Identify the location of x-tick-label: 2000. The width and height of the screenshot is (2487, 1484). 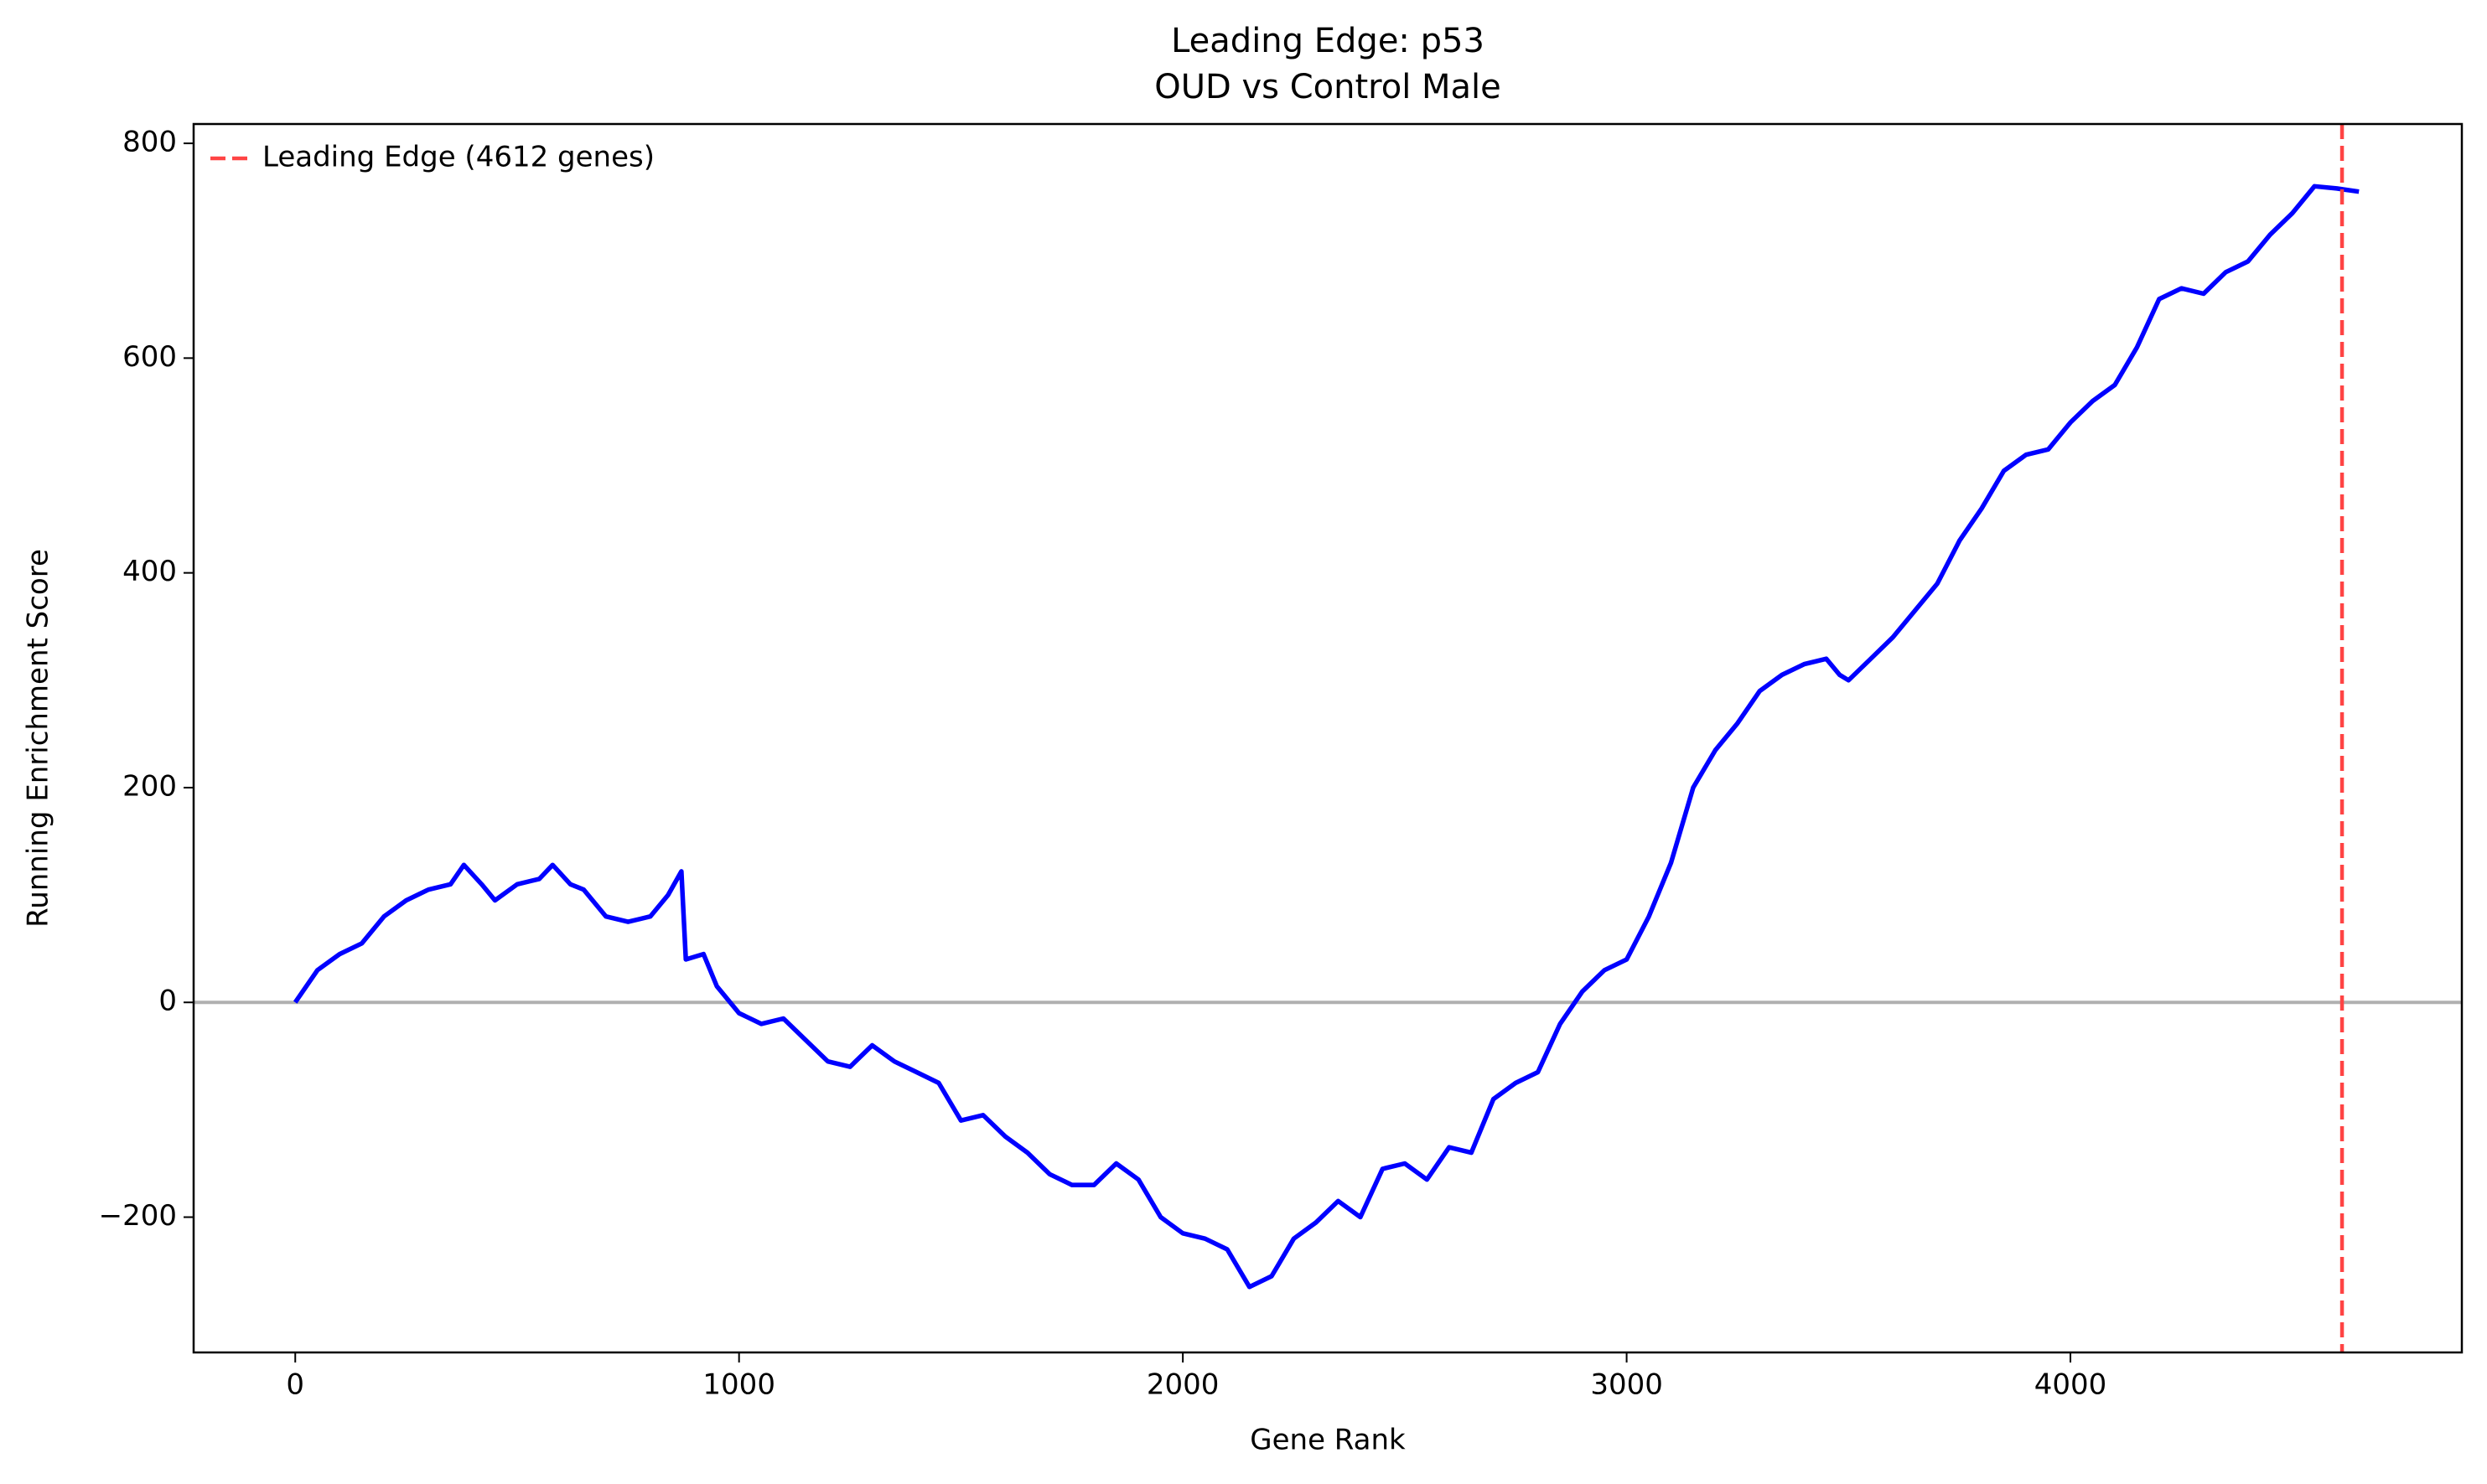
(1183, 1385).